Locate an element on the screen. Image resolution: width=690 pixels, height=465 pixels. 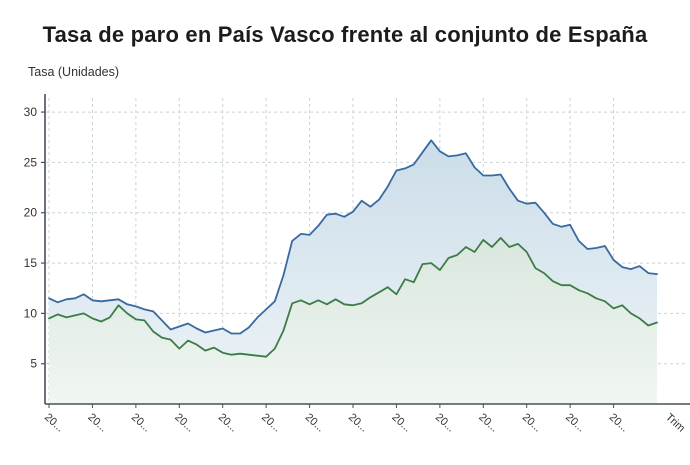
svg-text: 25 is located at coordinates (31, 162).